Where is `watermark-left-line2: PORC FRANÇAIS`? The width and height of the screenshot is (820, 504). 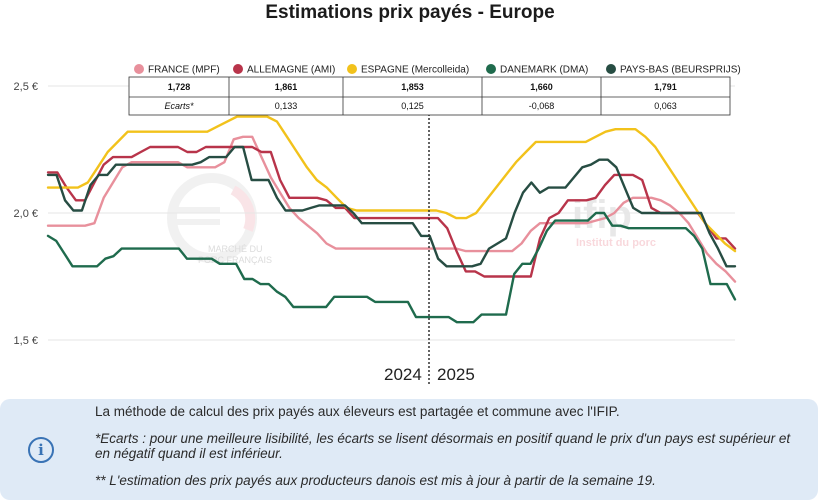 watermark-left-line2: PORC FRANÇAIS is located at coordinates (235, 260).